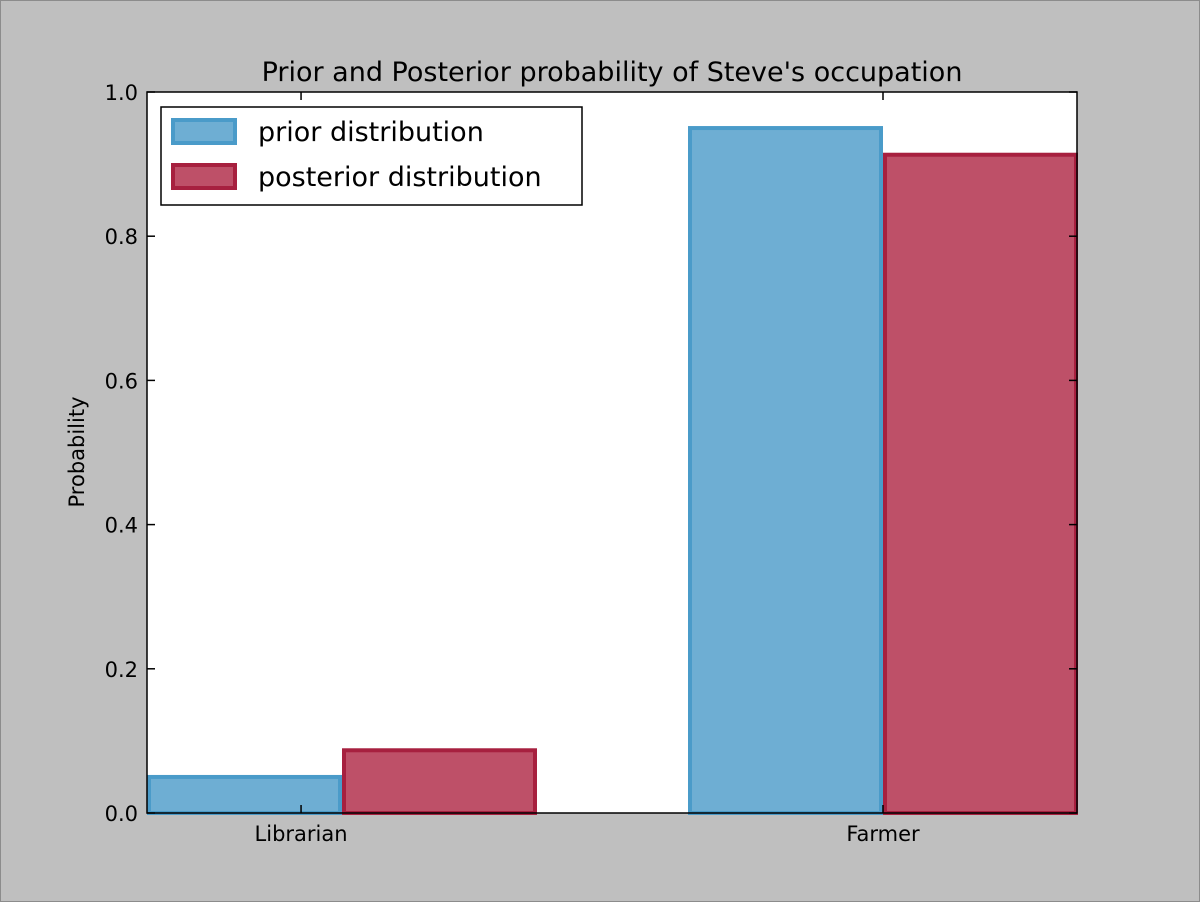  Describe the element at coordinates (204, 131) in the screenshot. I see `legend-swatch-prior` at that location.